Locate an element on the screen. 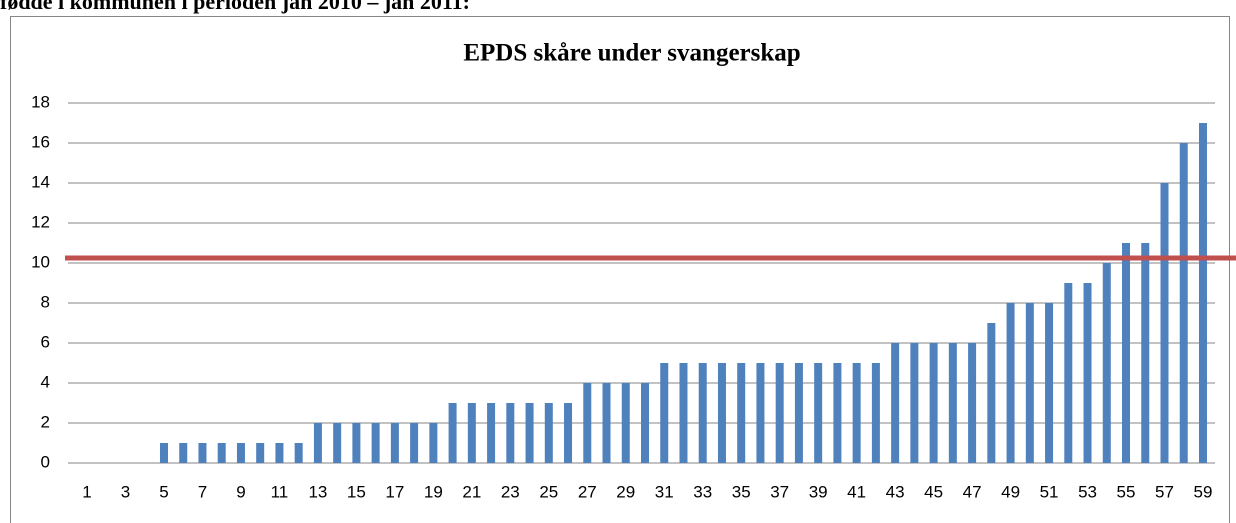 This screenshot has height=523, width=1236. x-tick-label: 19 is located at coordinates (433, 491).